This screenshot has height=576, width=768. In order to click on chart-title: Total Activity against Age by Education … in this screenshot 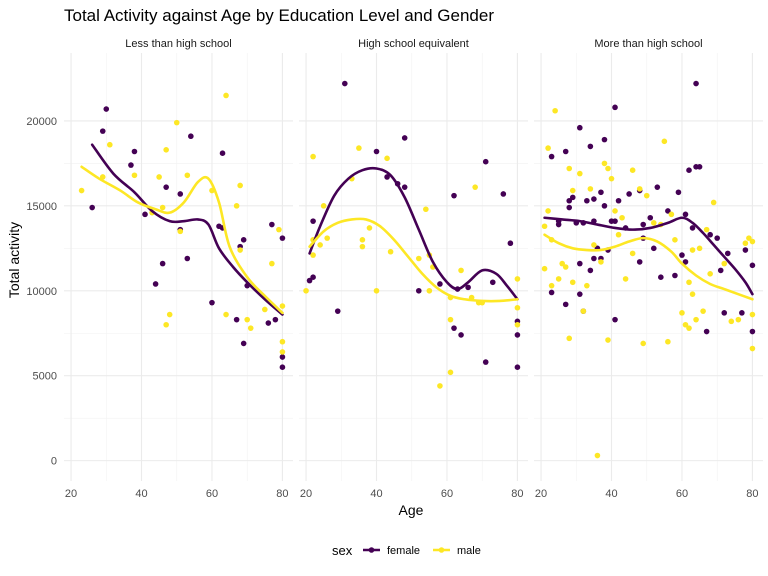, I will do `click(279, 15)`.